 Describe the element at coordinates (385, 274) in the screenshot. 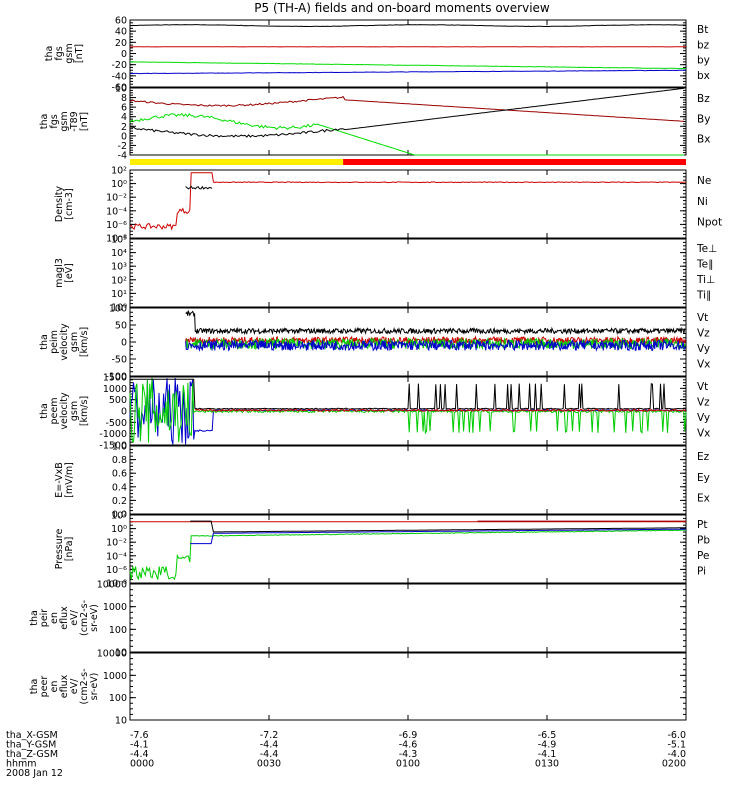

I see `panel-temp: 10⁵ 10⁴ 10³ 10² 10¹ 10⁰ magl3 [eV] Te⊥ Te∥ Ti⊥ Ti∥` at that location.